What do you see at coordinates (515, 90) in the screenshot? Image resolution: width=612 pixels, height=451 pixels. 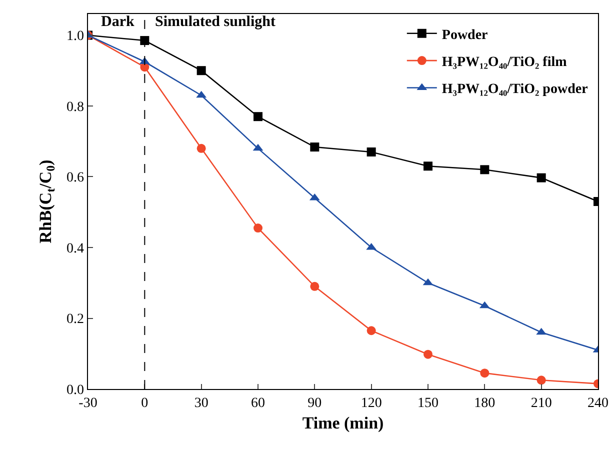 I see `legend-label: H₃PW₁₂O₄₀/TiO₂ powder` at bounding box center [515, 90].